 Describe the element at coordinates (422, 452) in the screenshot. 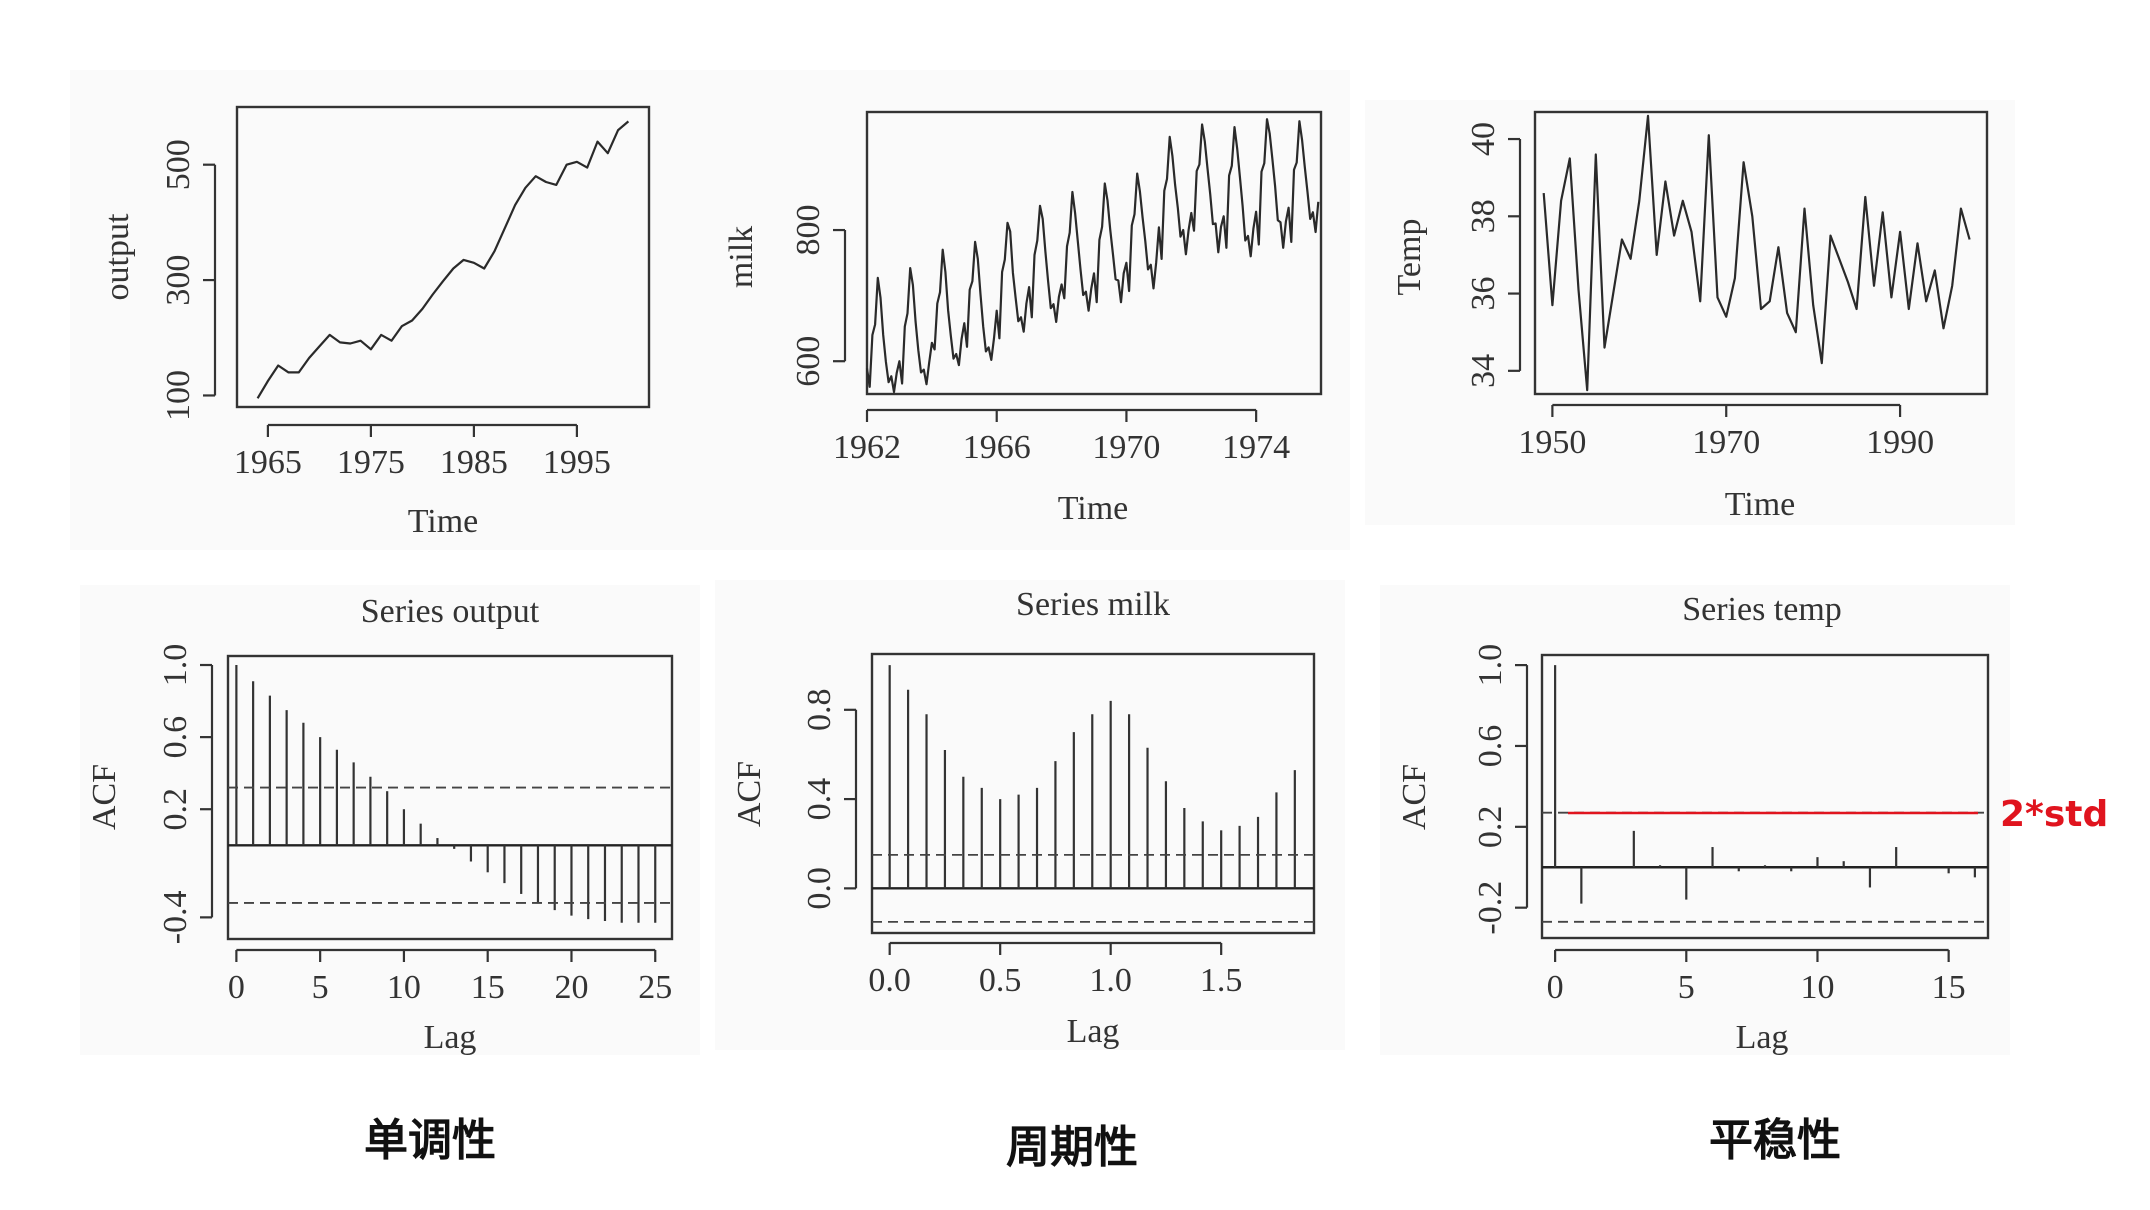

I see `x-axis: 1965 1975 1985 1995` at that location.